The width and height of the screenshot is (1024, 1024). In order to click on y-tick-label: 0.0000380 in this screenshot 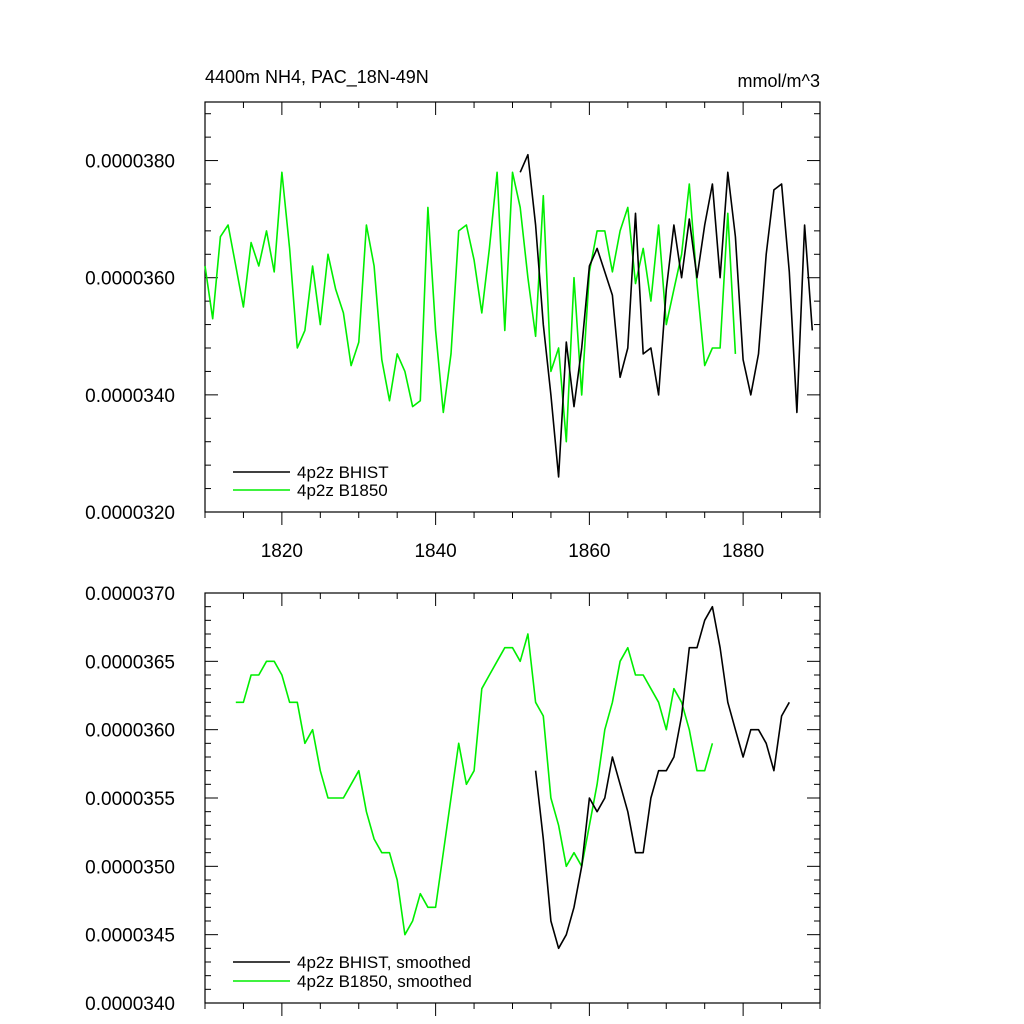, I will do `click(130, 162)`.